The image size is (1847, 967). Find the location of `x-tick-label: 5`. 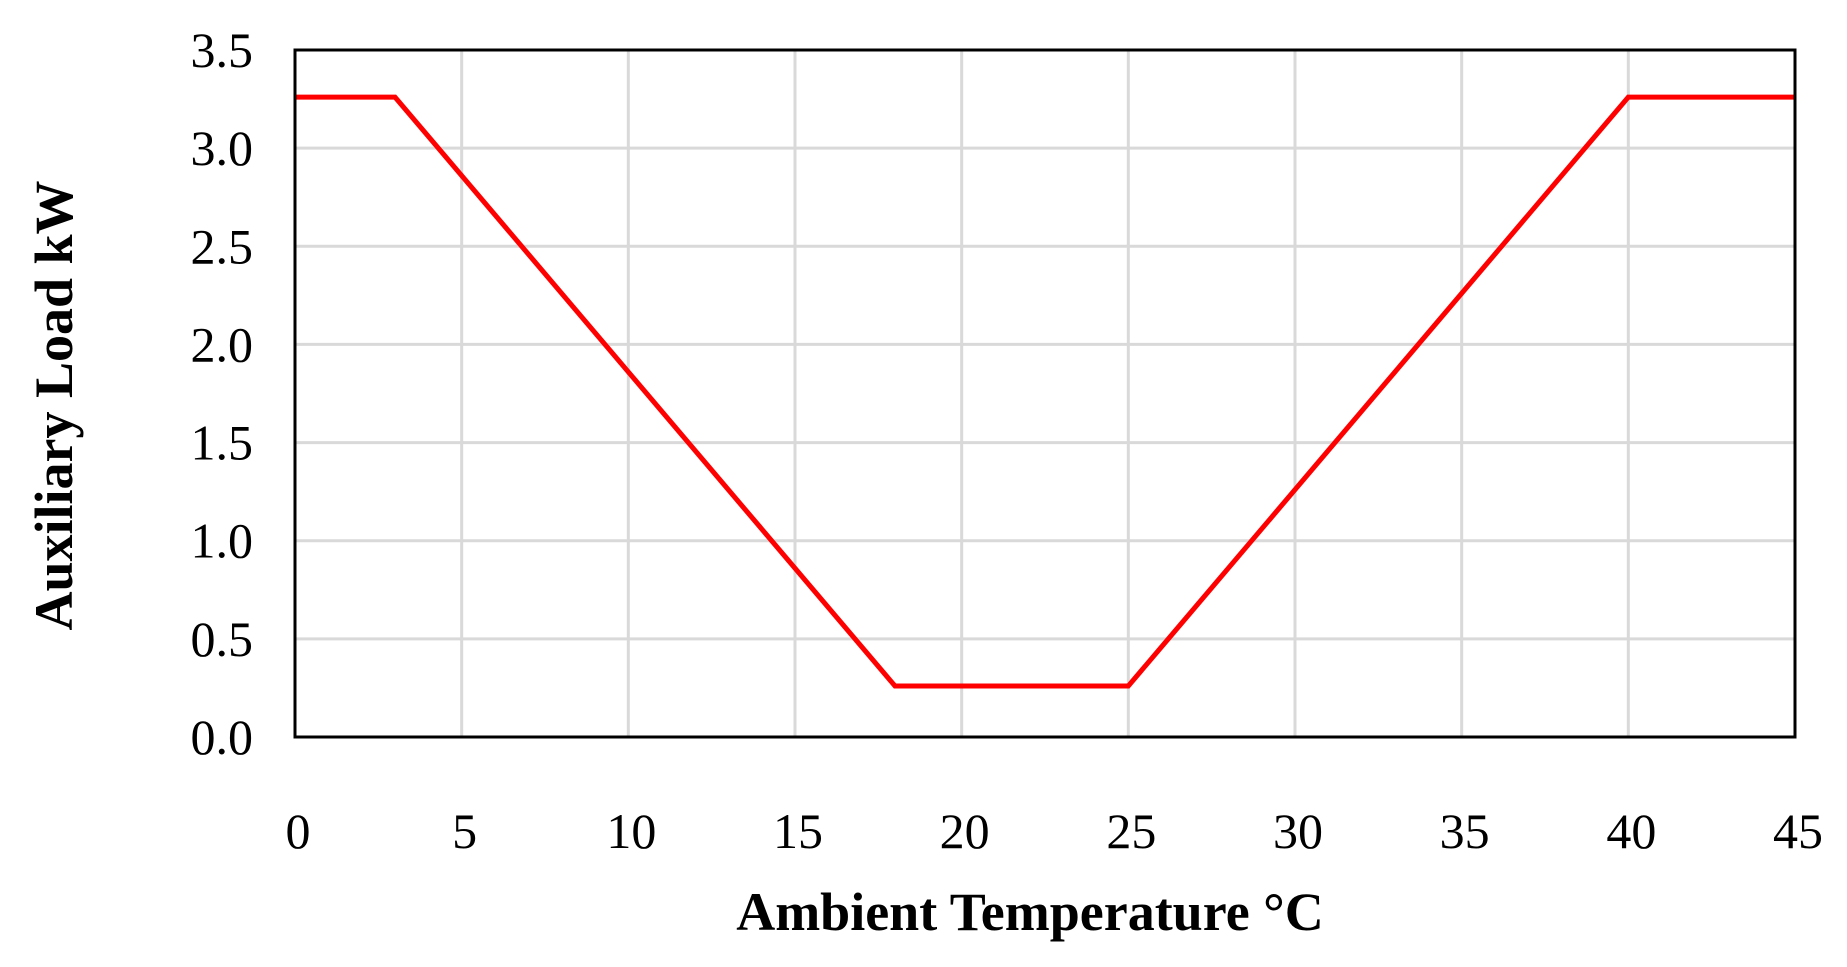

x-tick-label: 5 is located at coordinates (464, 831).